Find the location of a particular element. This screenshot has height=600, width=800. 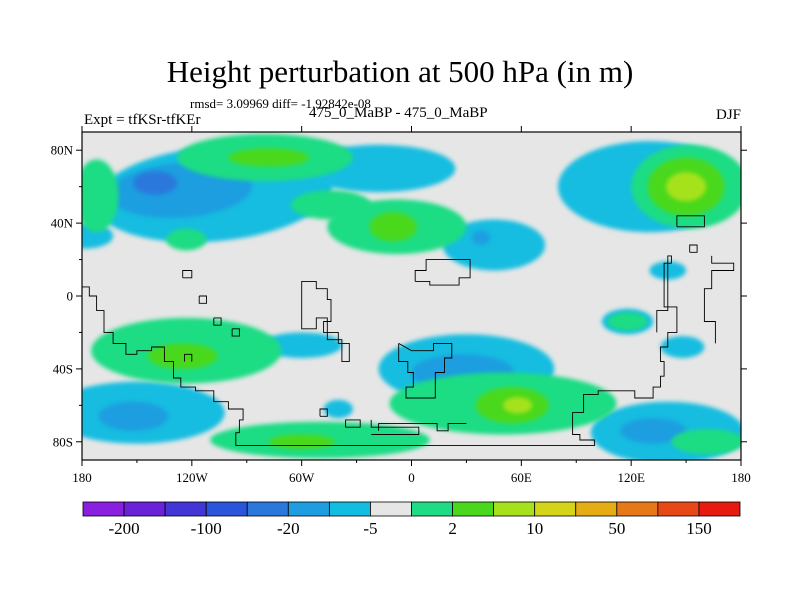

center-label: 475_0_MaBP - 475_0_MaBP is located at coordinates (398, 113).